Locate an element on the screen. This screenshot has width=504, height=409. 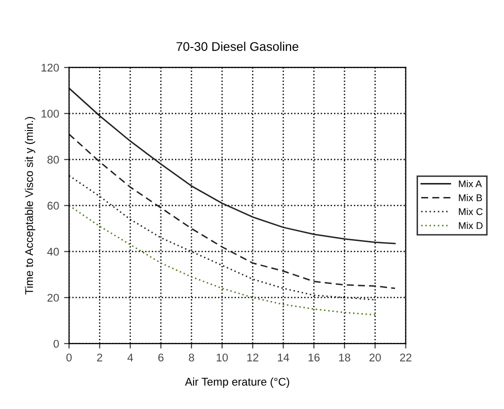
x-tick-label: 16 is located at coordinates (314, 358).